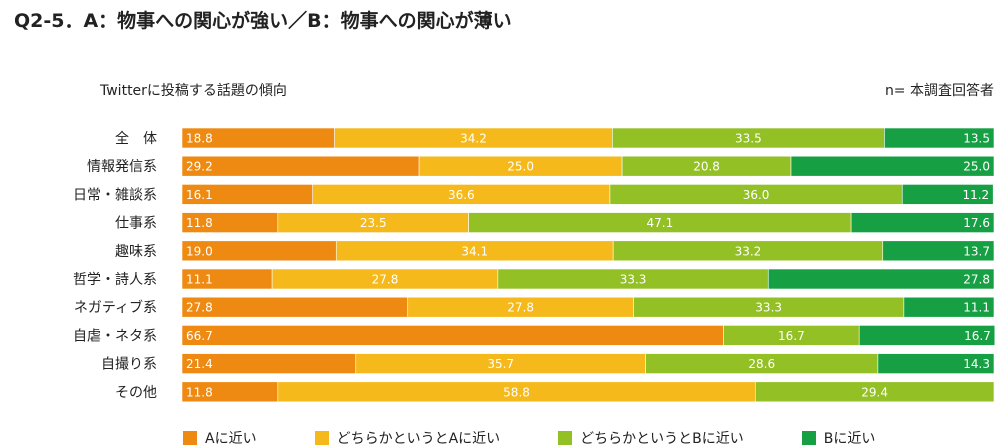 The width and height of the screenshot is (1000, 448). What do you see at coordinates (500, 364) in the screenshot?
I see `data-label: 35.7` at bounding box center [500, 364].